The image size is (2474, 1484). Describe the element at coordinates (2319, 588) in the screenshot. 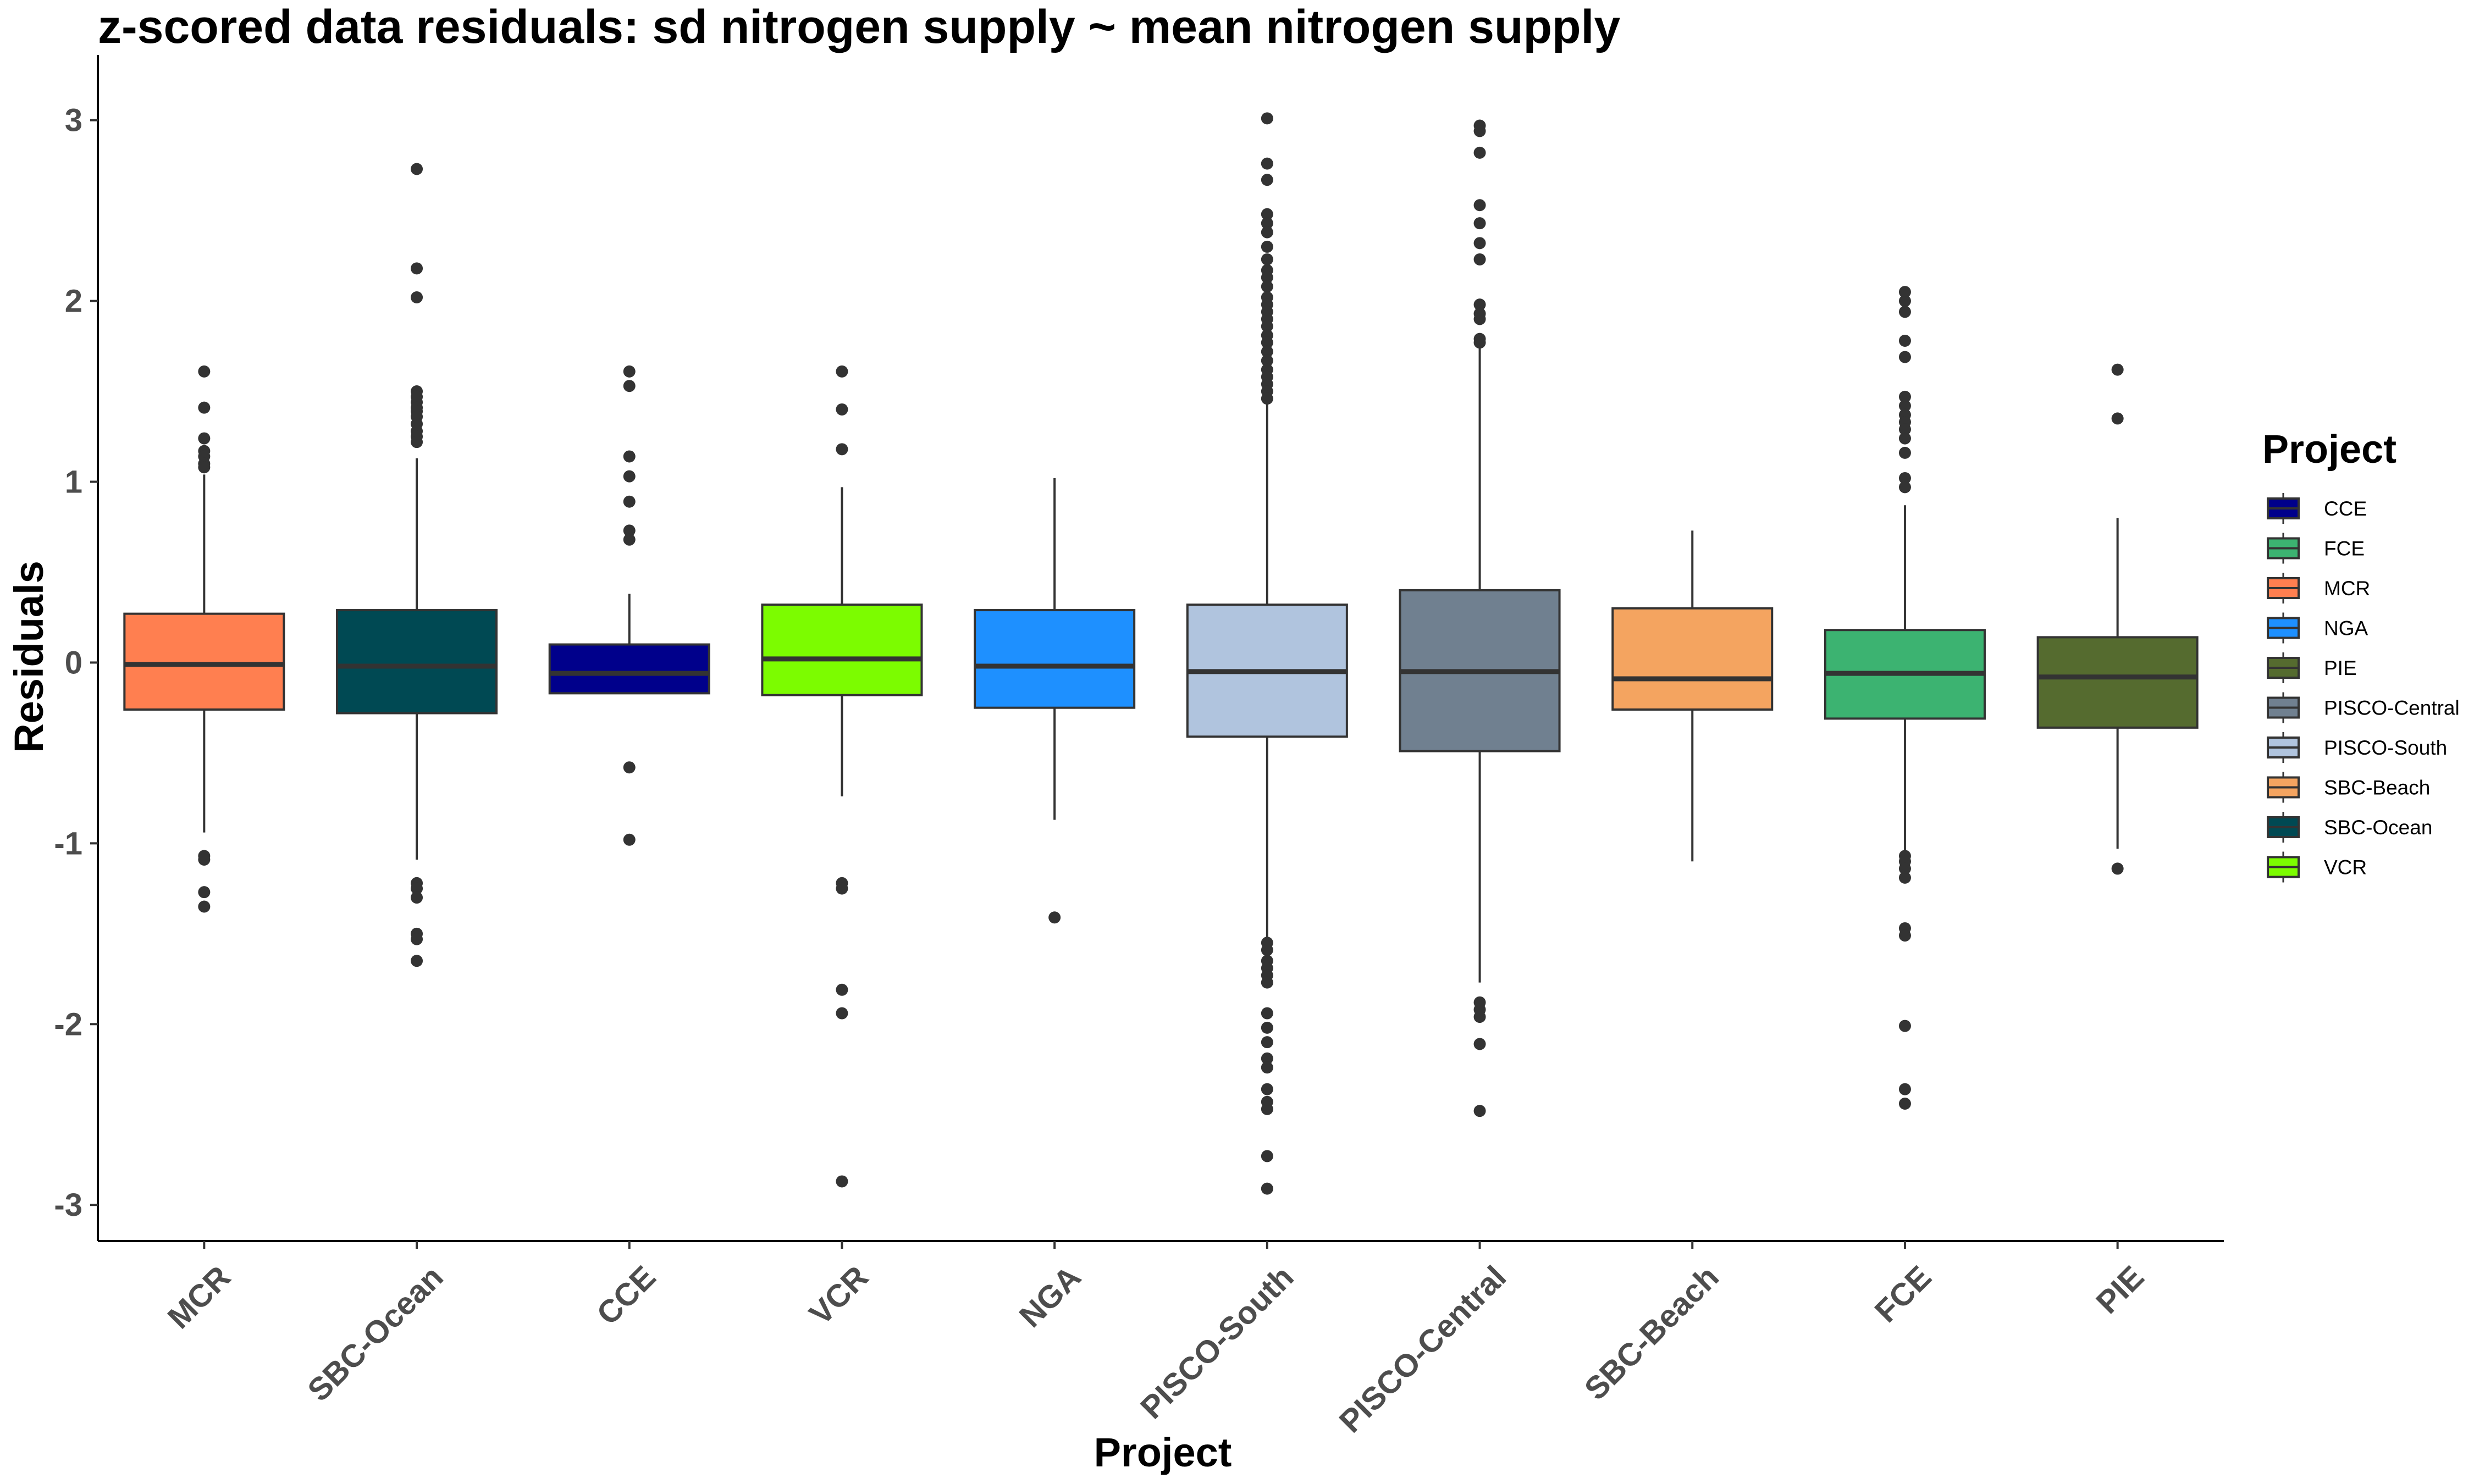

I see `legend-entry: MCR` at that location.